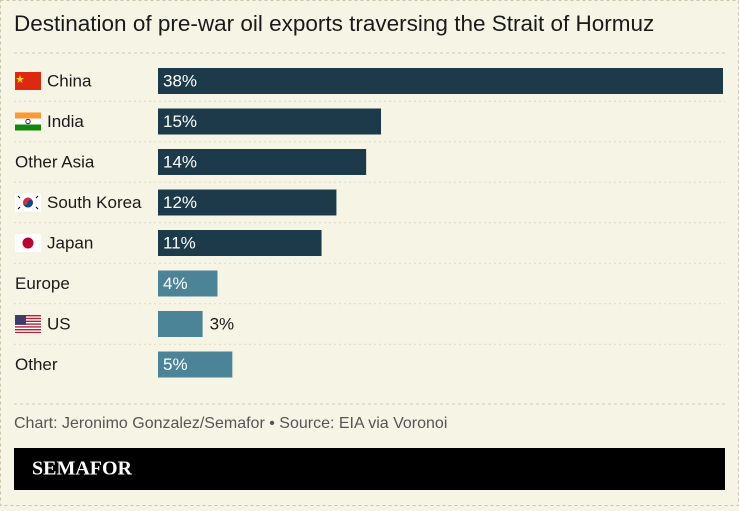 Image resolution: width=739 pixels, height=511 pixels. I want to click on category-label: Other, so click(36, 364).